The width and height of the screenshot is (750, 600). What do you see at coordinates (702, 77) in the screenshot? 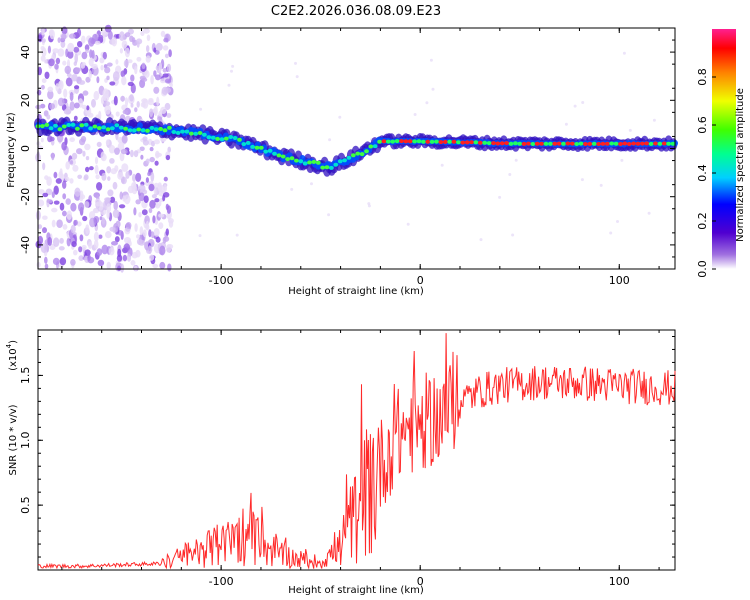
I see `colorbar-tick-label: 0.8` at bounding box center [702, 77].